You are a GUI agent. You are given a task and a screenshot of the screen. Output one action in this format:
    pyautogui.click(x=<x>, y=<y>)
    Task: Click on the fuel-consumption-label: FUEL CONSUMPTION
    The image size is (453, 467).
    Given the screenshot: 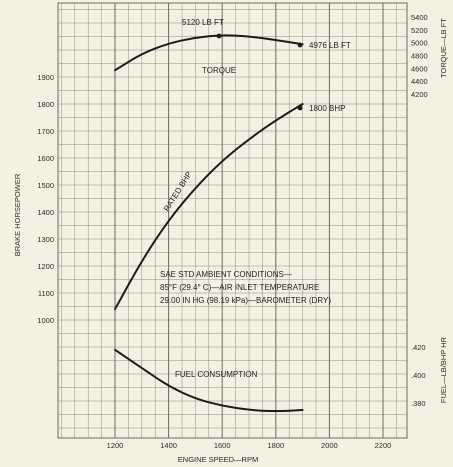 What is the action you would take?
    pyautogui.click(x=216, y=374)
    